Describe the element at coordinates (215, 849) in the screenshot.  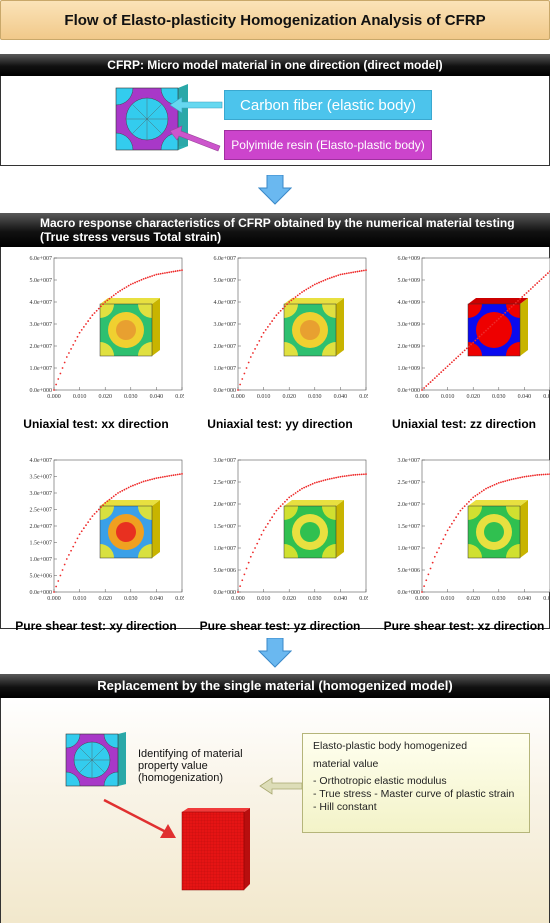
I see `homogenized-red-model` at that location.